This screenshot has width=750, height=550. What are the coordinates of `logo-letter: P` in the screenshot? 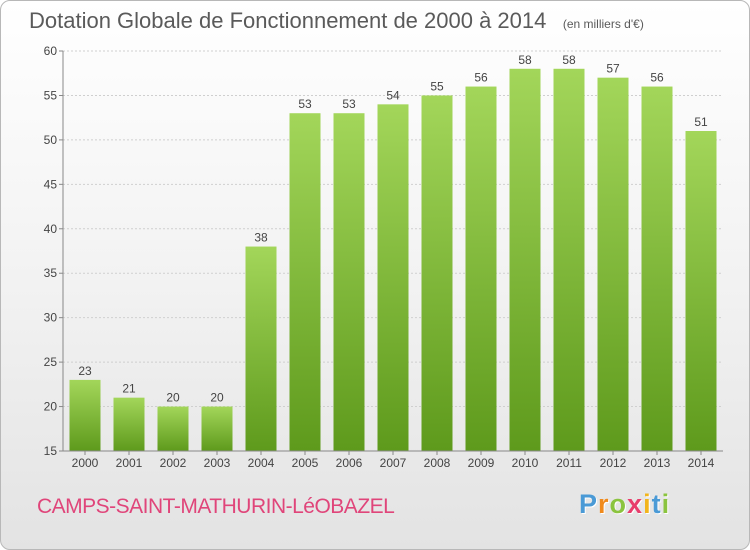 It's located at (589, 504).